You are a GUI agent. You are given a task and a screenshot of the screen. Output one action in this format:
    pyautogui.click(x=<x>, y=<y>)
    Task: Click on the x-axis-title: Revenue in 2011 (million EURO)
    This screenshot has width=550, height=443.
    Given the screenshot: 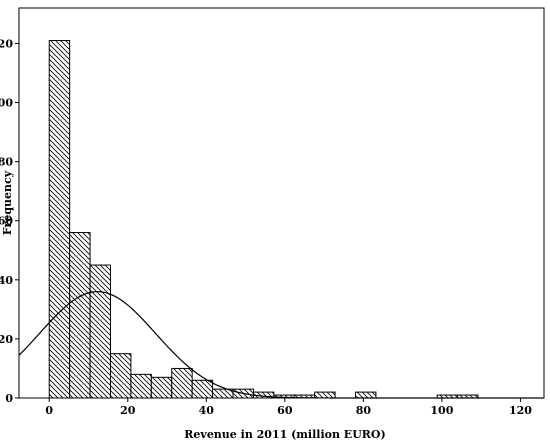 What is the action you would take?
    pyautogui.click(x=284, y=434)
    